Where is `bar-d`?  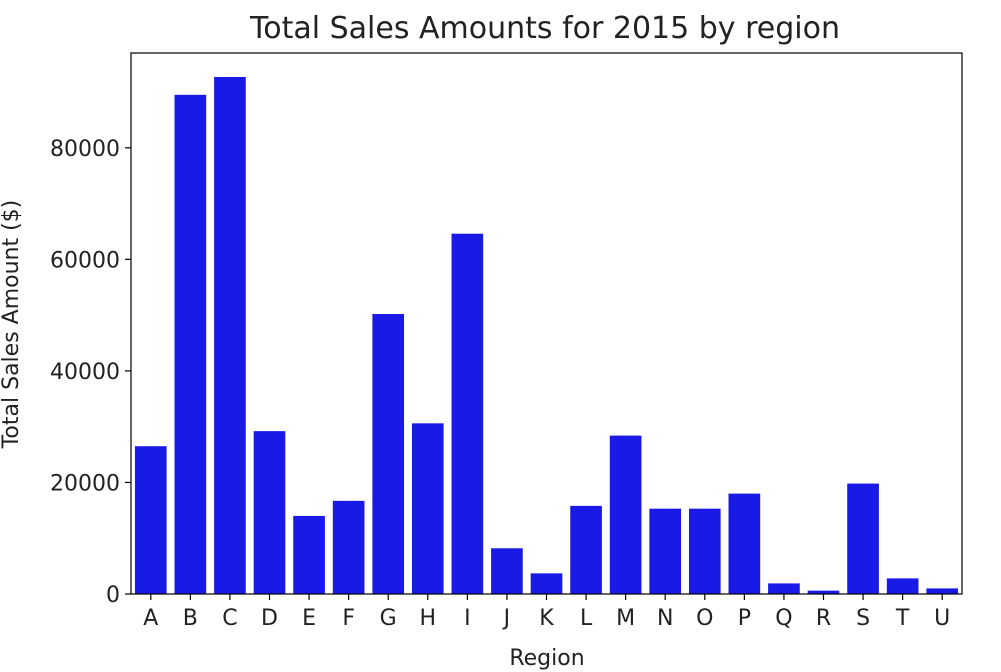
bar-d is located at coordinates (269, 512).